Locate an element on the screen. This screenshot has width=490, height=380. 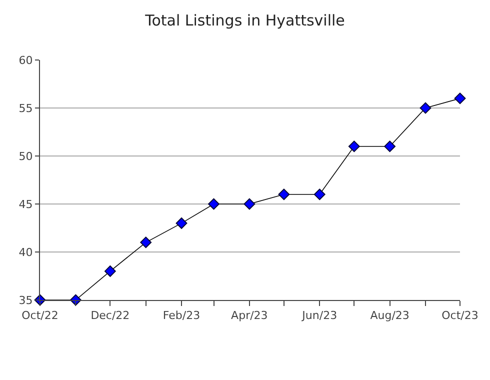
y-tick-label: 45 is located at coordinates (25, 204).